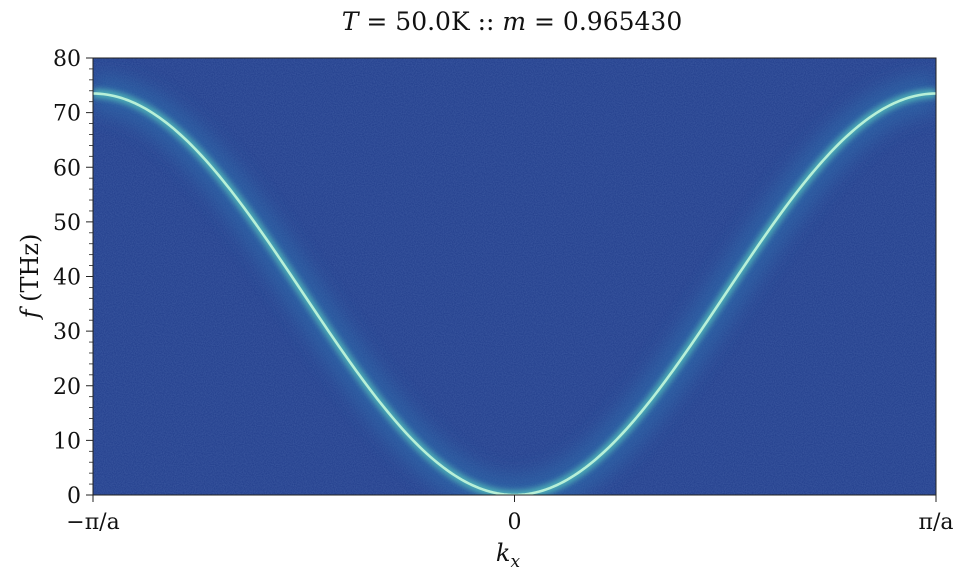 The image size is (963, 572). Describe the element at coordinates (936, 522) in the screenshot. I see `x-tick-label: π/a` at that location.